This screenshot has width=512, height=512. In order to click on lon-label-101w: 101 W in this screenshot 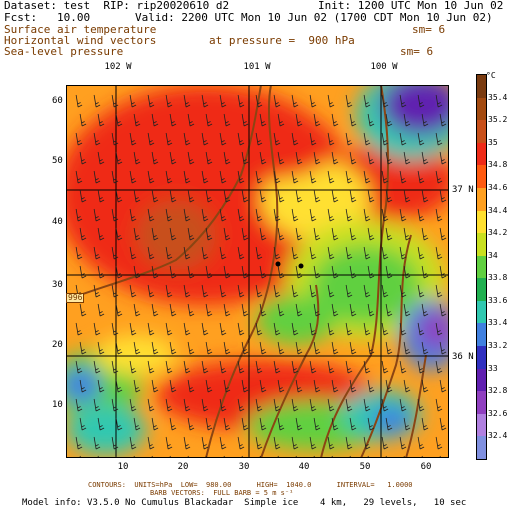, I will do `click(257, 67)`.